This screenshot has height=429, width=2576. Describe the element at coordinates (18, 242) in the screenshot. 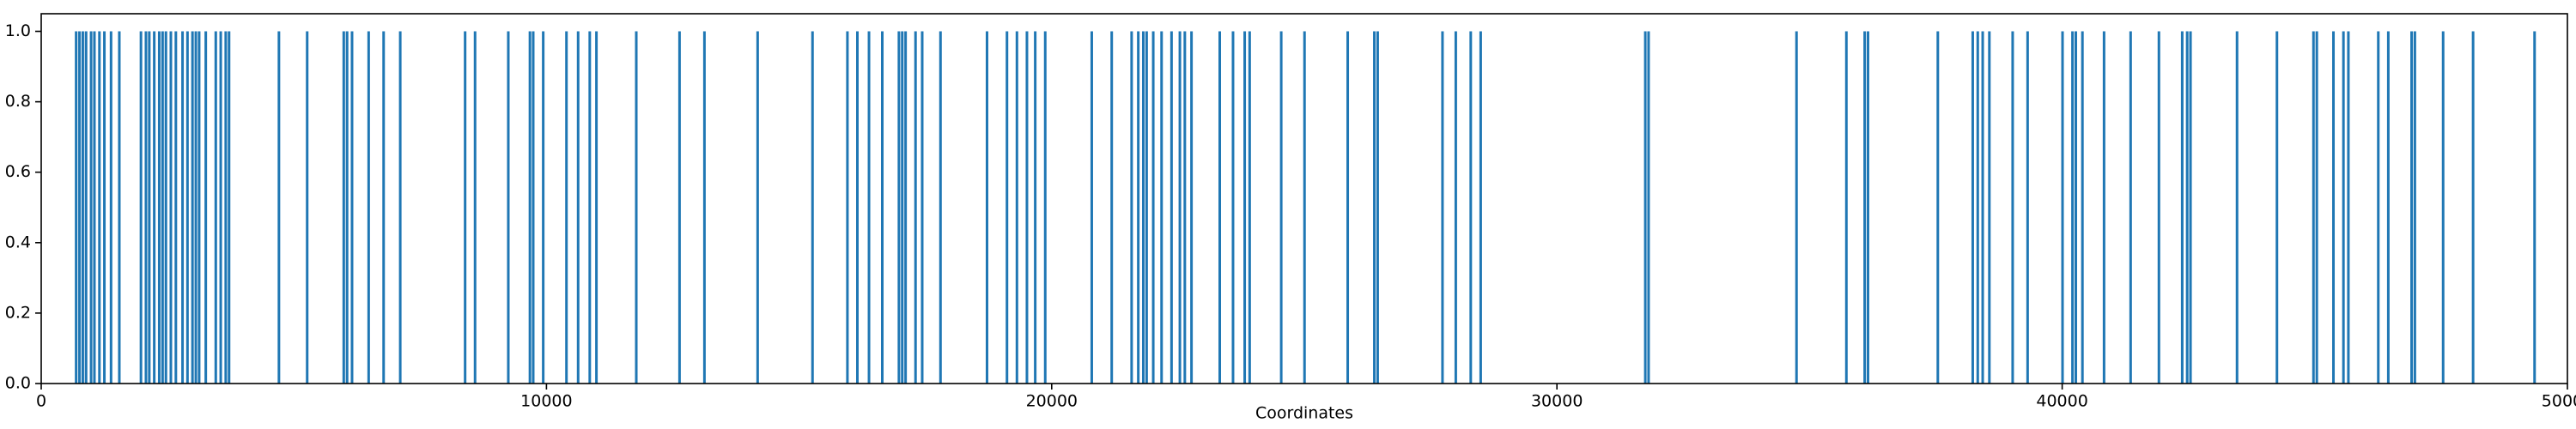

I see `y-tick-label: 0.4` at that location.